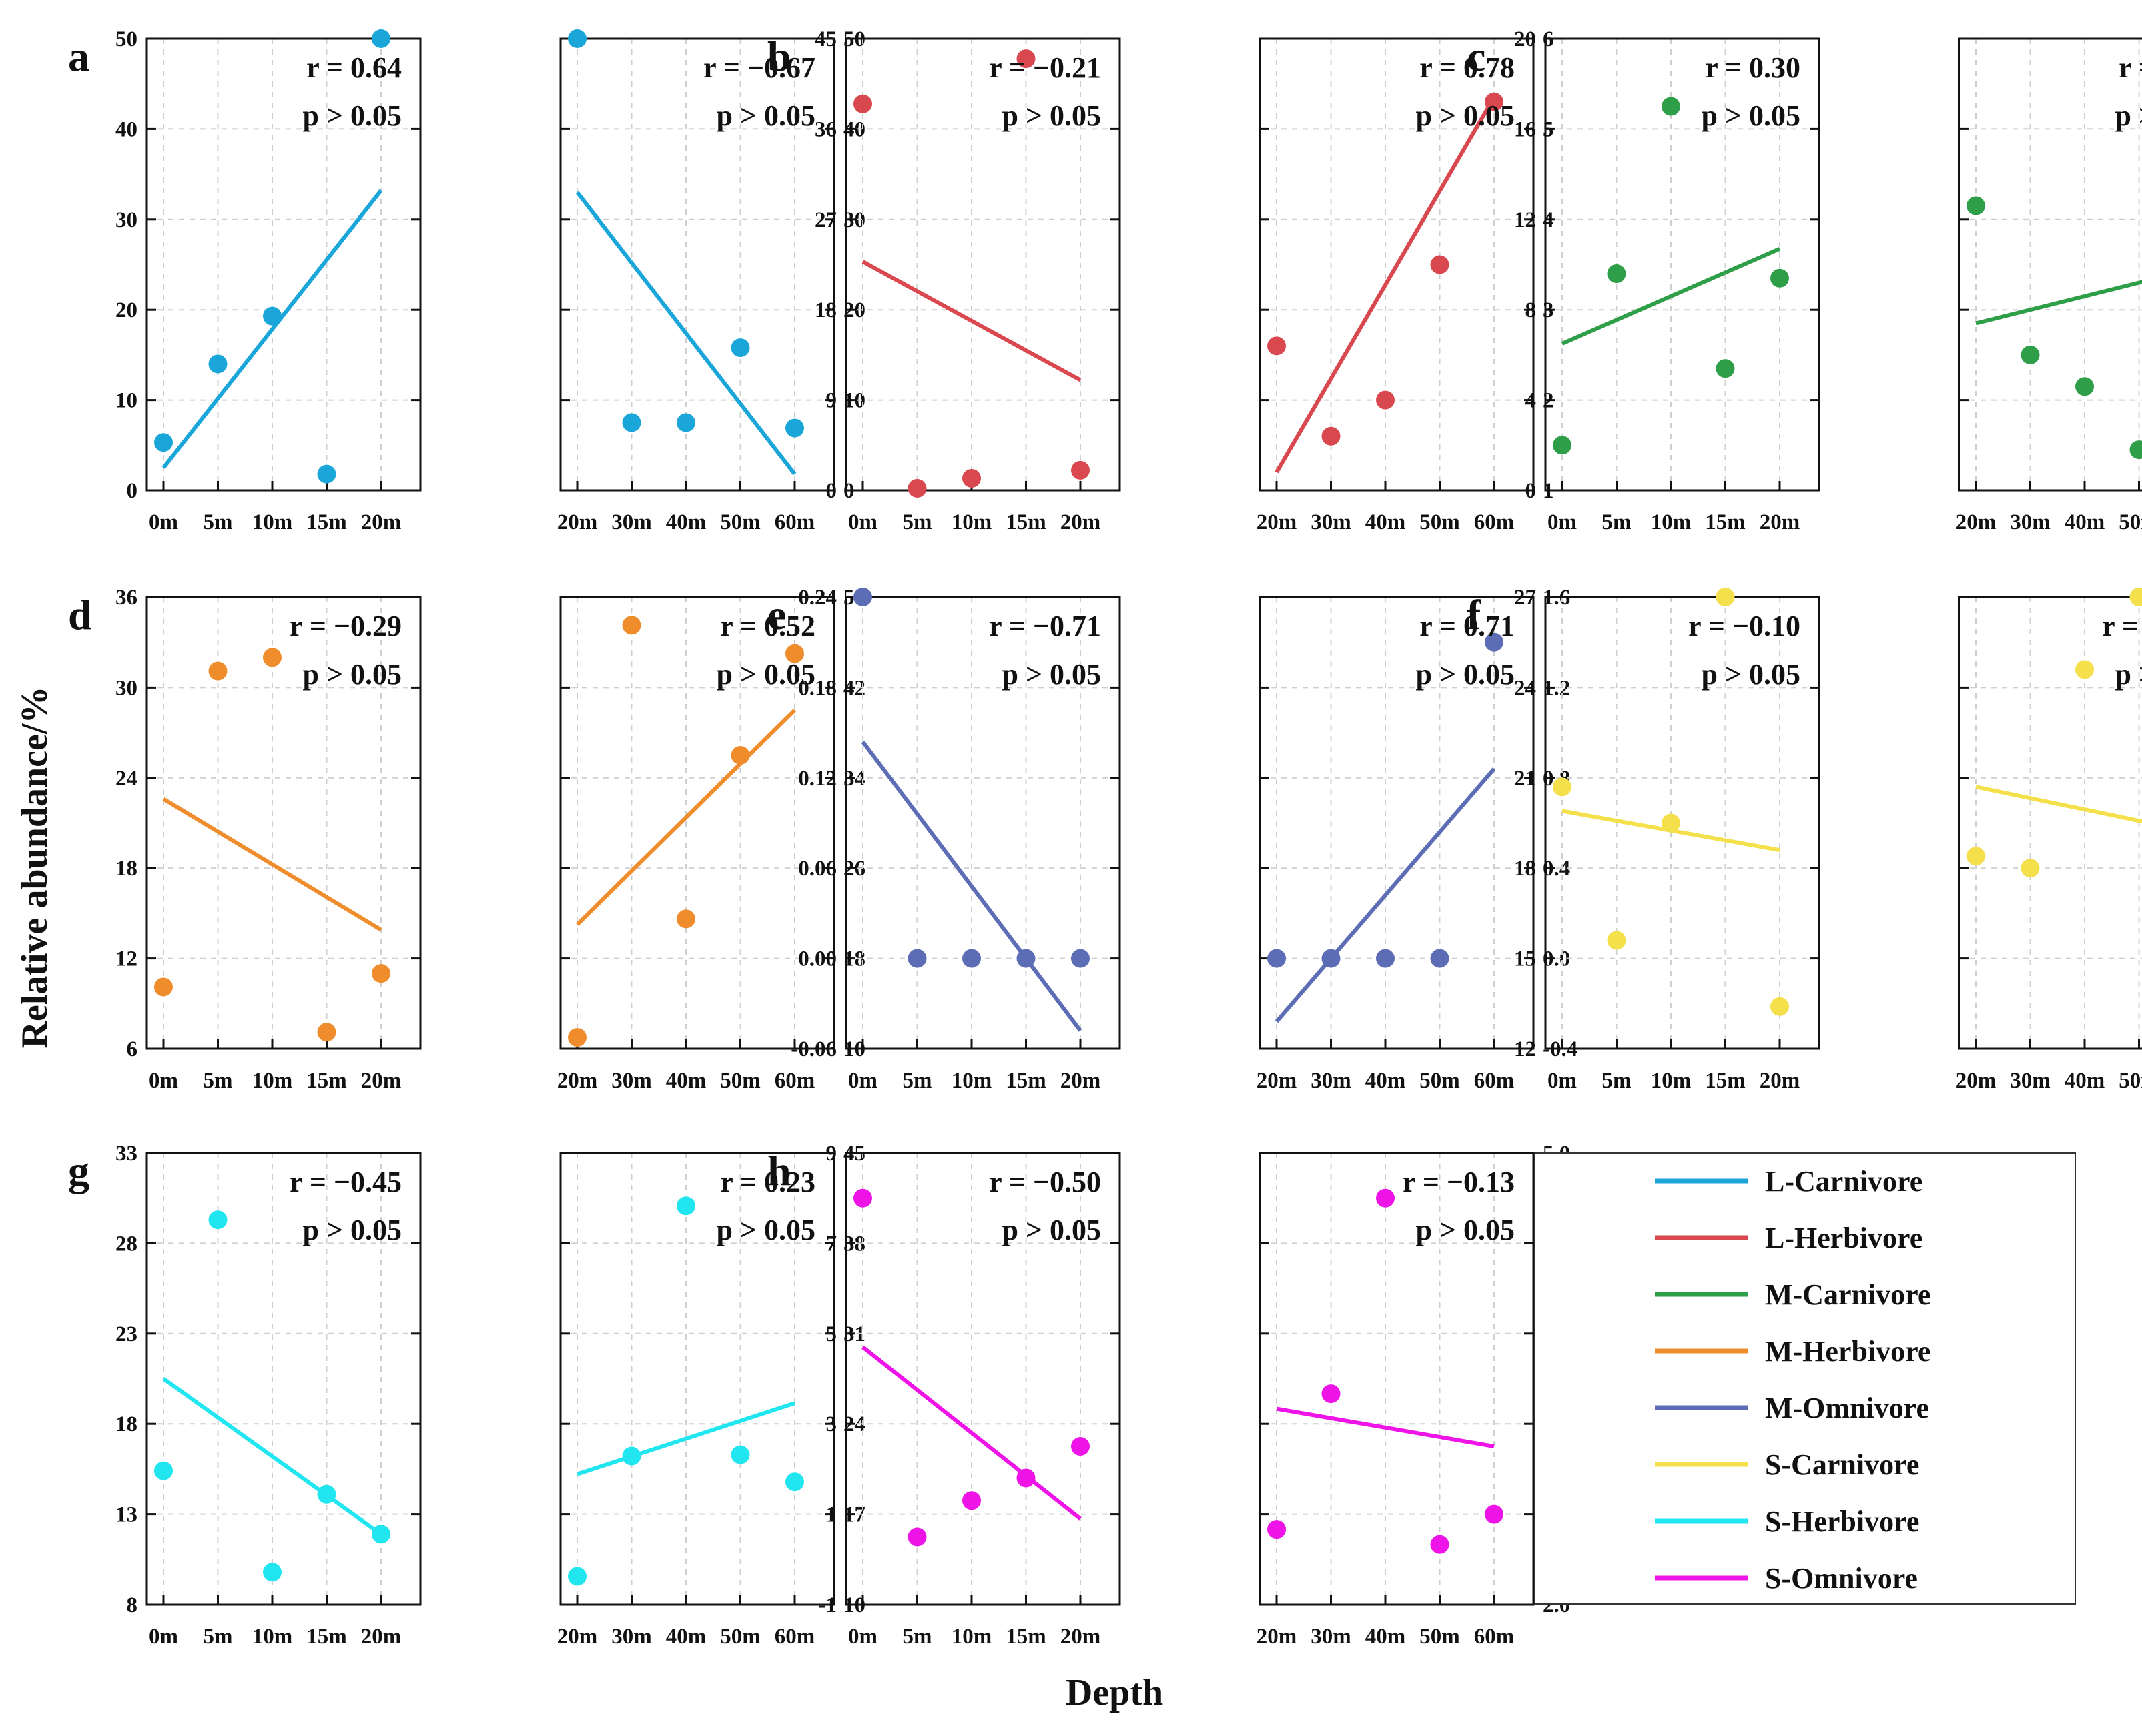  Describe the element at coordinates (831, 1424) in the screenshot. I see `y-tick-label: 3` at that location.